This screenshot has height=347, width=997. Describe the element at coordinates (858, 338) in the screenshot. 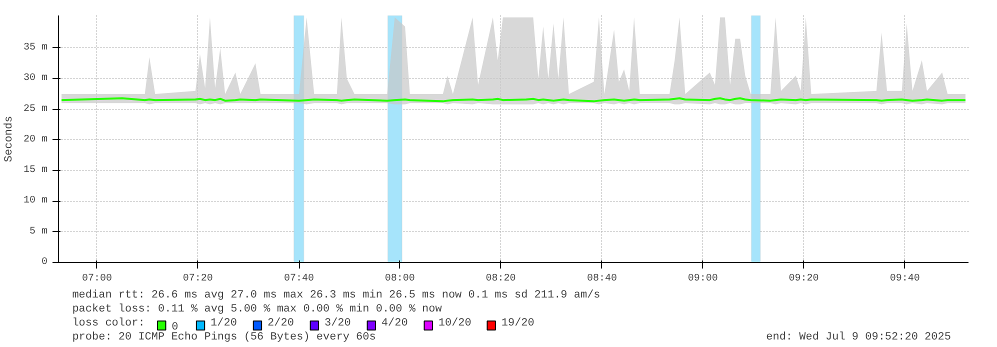

I see `text: end: Wed Jul 9 09:52:20 2025` at that location.